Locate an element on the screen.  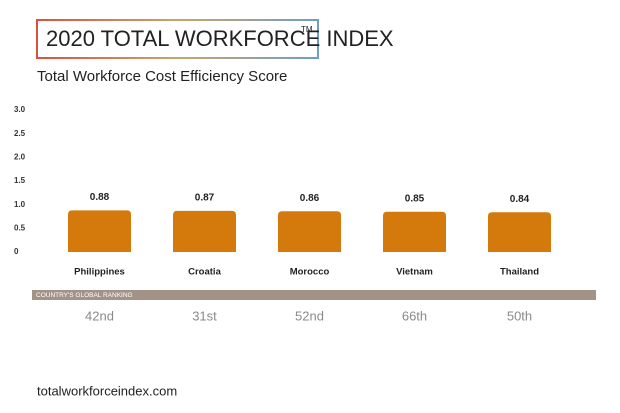
x-tick-label: Vietnam is located at coordinates (414, 272).